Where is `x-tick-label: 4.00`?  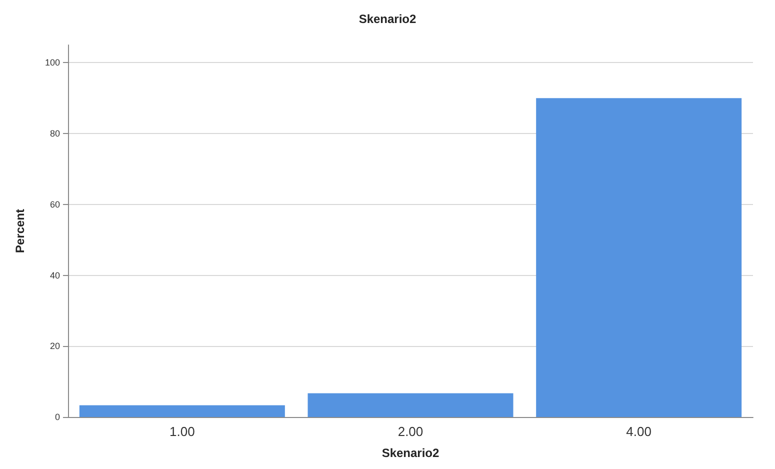 x-tick-label: 4.00 is located at coordinates (639, 431).